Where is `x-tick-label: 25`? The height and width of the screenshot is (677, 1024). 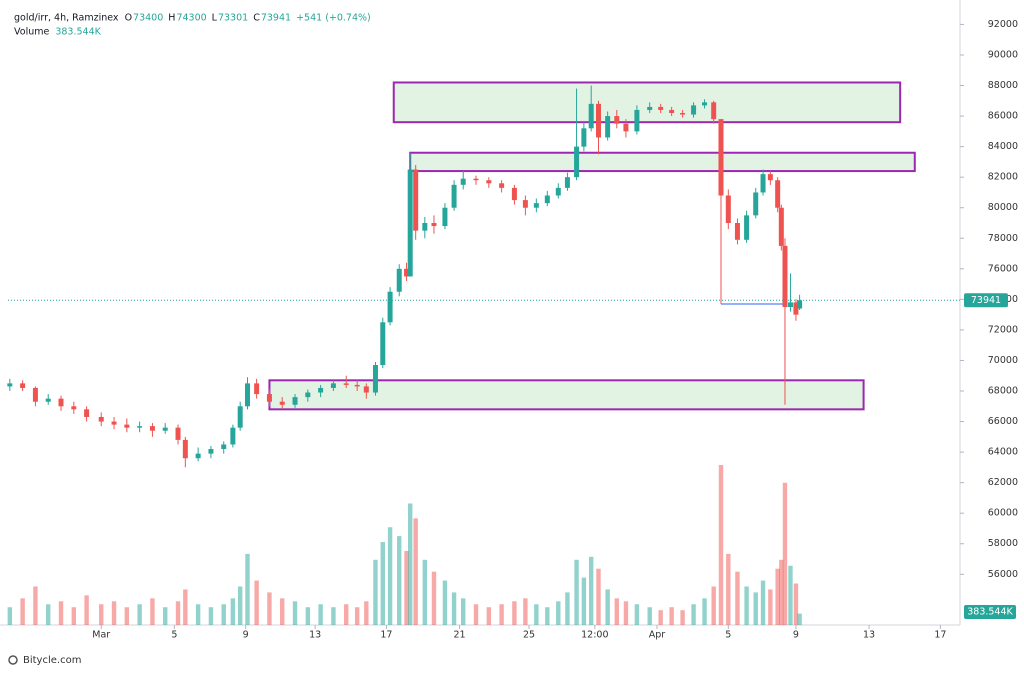
x-tick-label: 25 is located at coordinates (529, 635).